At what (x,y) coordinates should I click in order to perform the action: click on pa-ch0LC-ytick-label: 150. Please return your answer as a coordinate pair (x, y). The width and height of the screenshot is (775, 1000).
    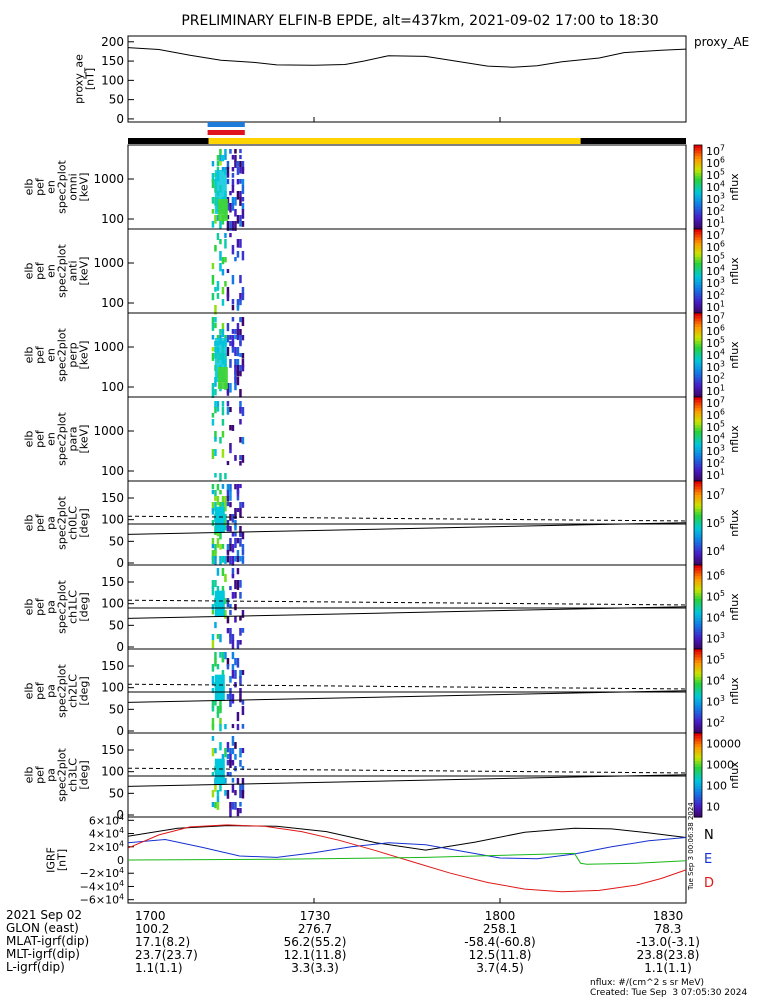
    Looking at the image, I should click on (112, 498).